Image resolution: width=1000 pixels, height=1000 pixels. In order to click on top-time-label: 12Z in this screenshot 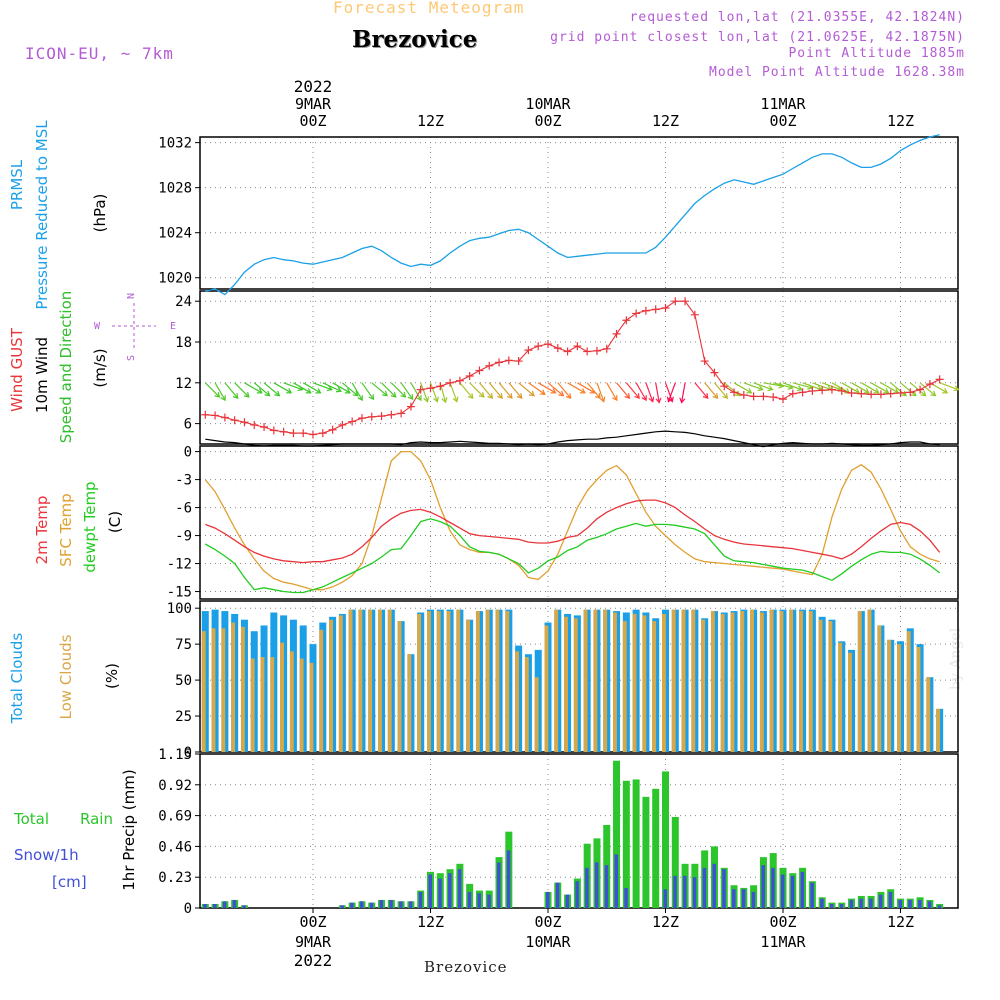, I will do `click(665, 121)`.